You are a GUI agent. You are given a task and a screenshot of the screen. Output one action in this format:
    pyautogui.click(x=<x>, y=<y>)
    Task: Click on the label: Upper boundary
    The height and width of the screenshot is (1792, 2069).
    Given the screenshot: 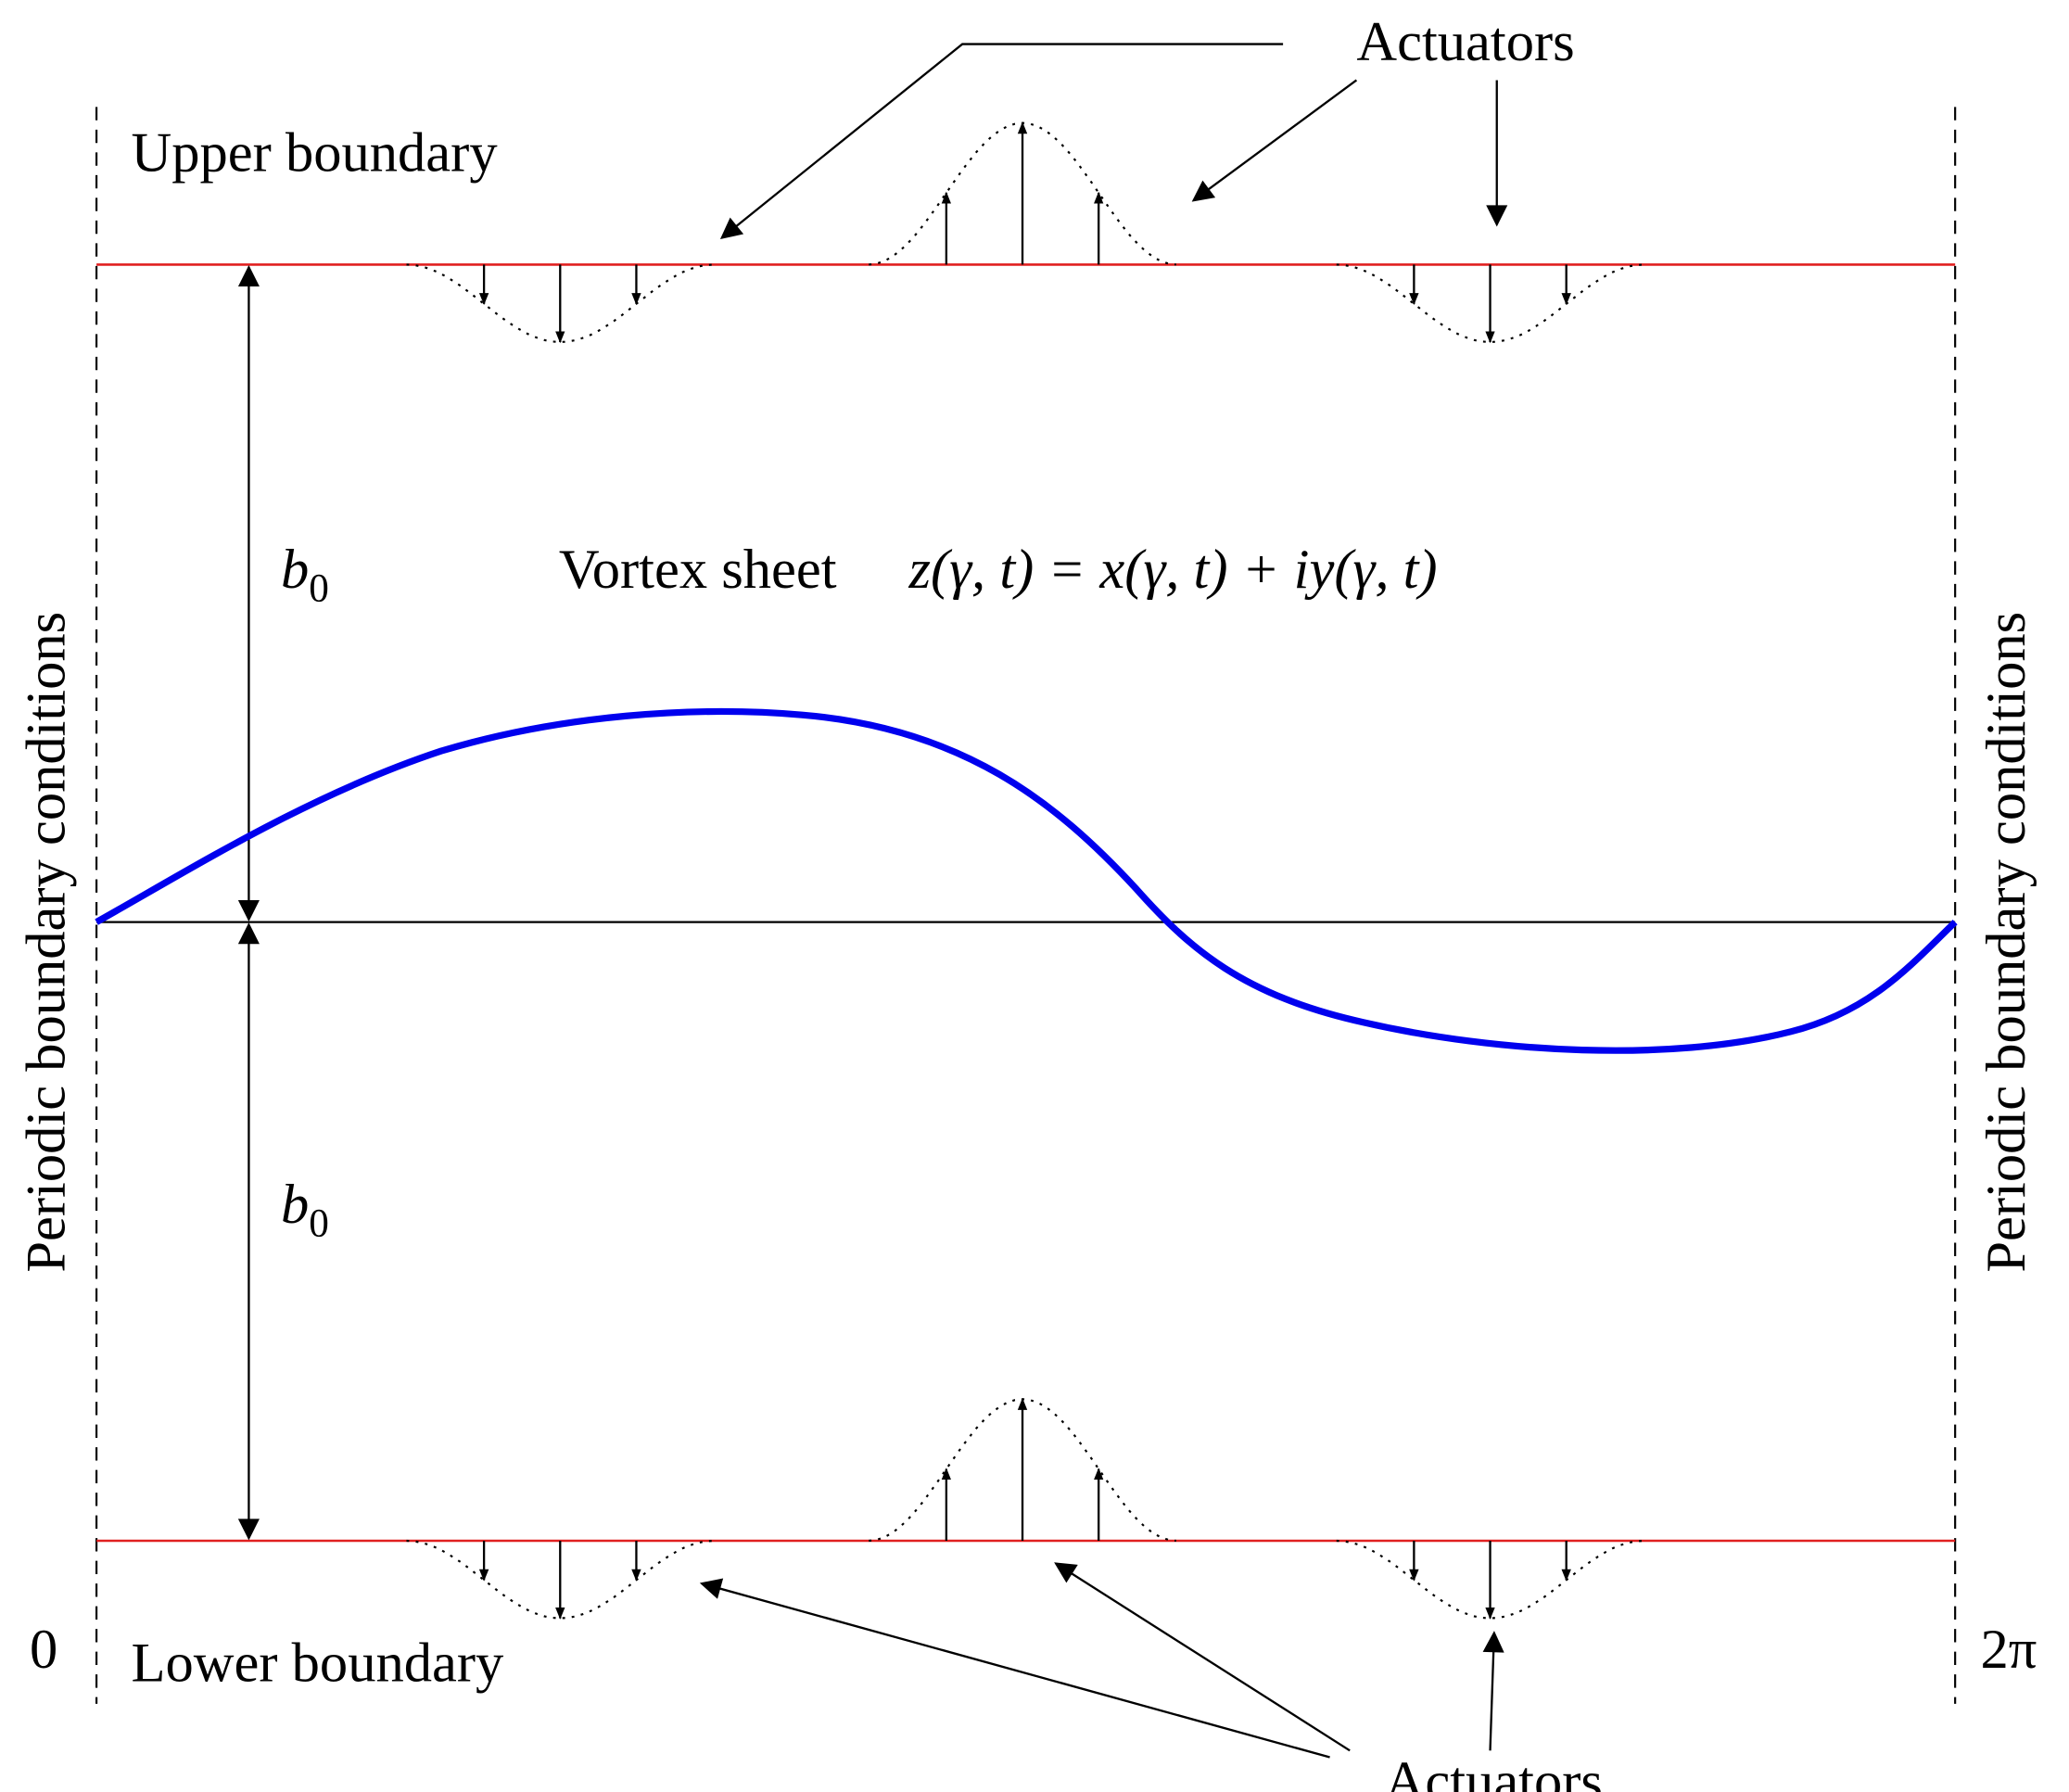 What is the action you would take?
    pyautogui.click(x=315, y=153)
    